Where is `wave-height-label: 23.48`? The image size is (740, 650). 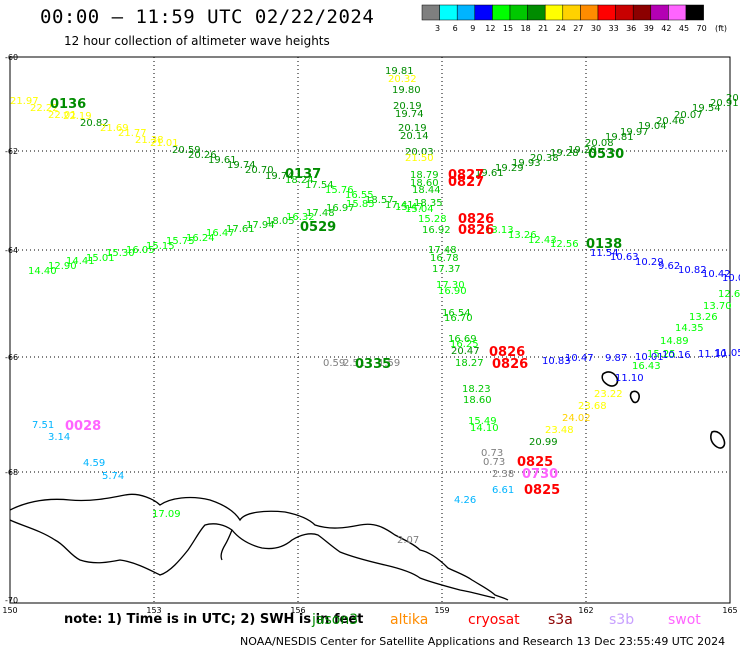
wave-height-label: 23.48 is located at coordinates (559, 430).